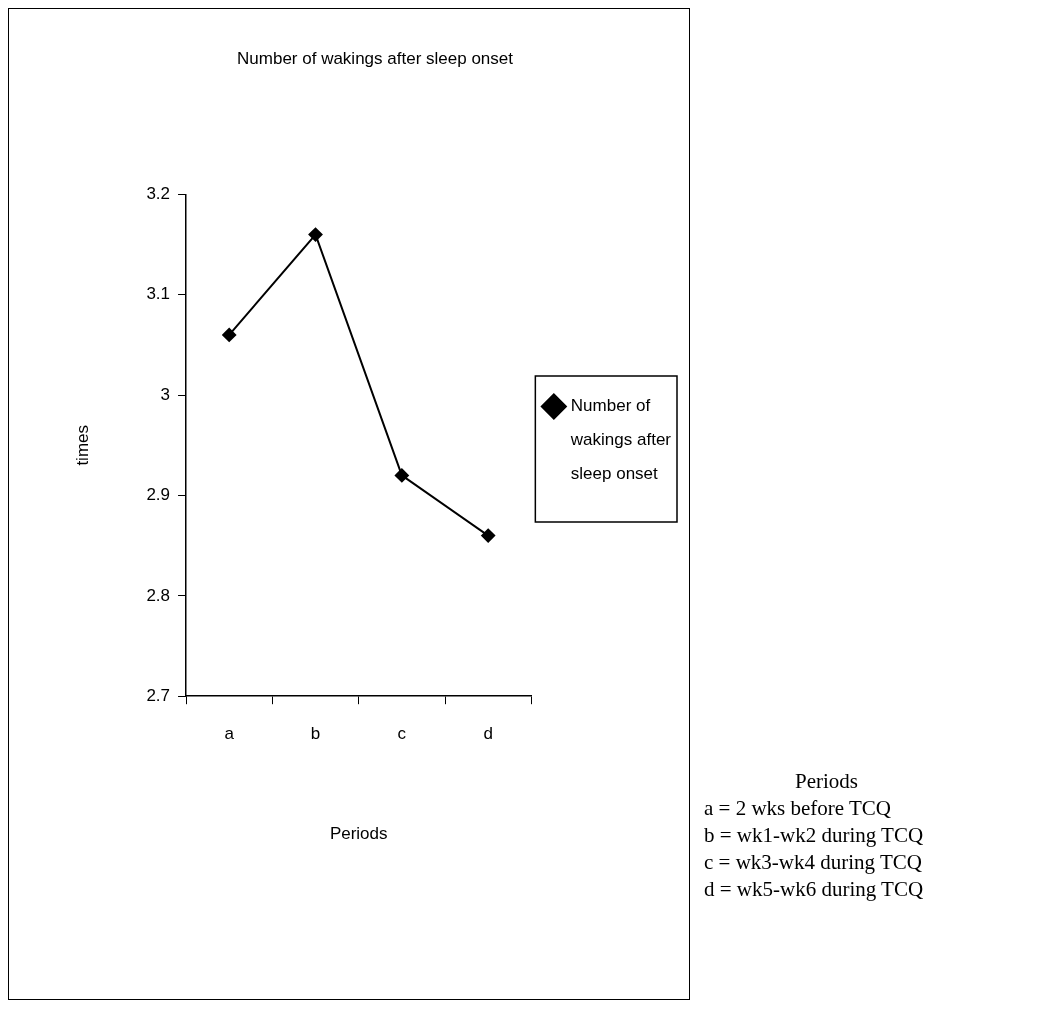 This screenshot has height=1010, width=1057. Describe the element at coordinates (358, 834) in the screenshot. I see `x-axis-title: Periods` at that location.